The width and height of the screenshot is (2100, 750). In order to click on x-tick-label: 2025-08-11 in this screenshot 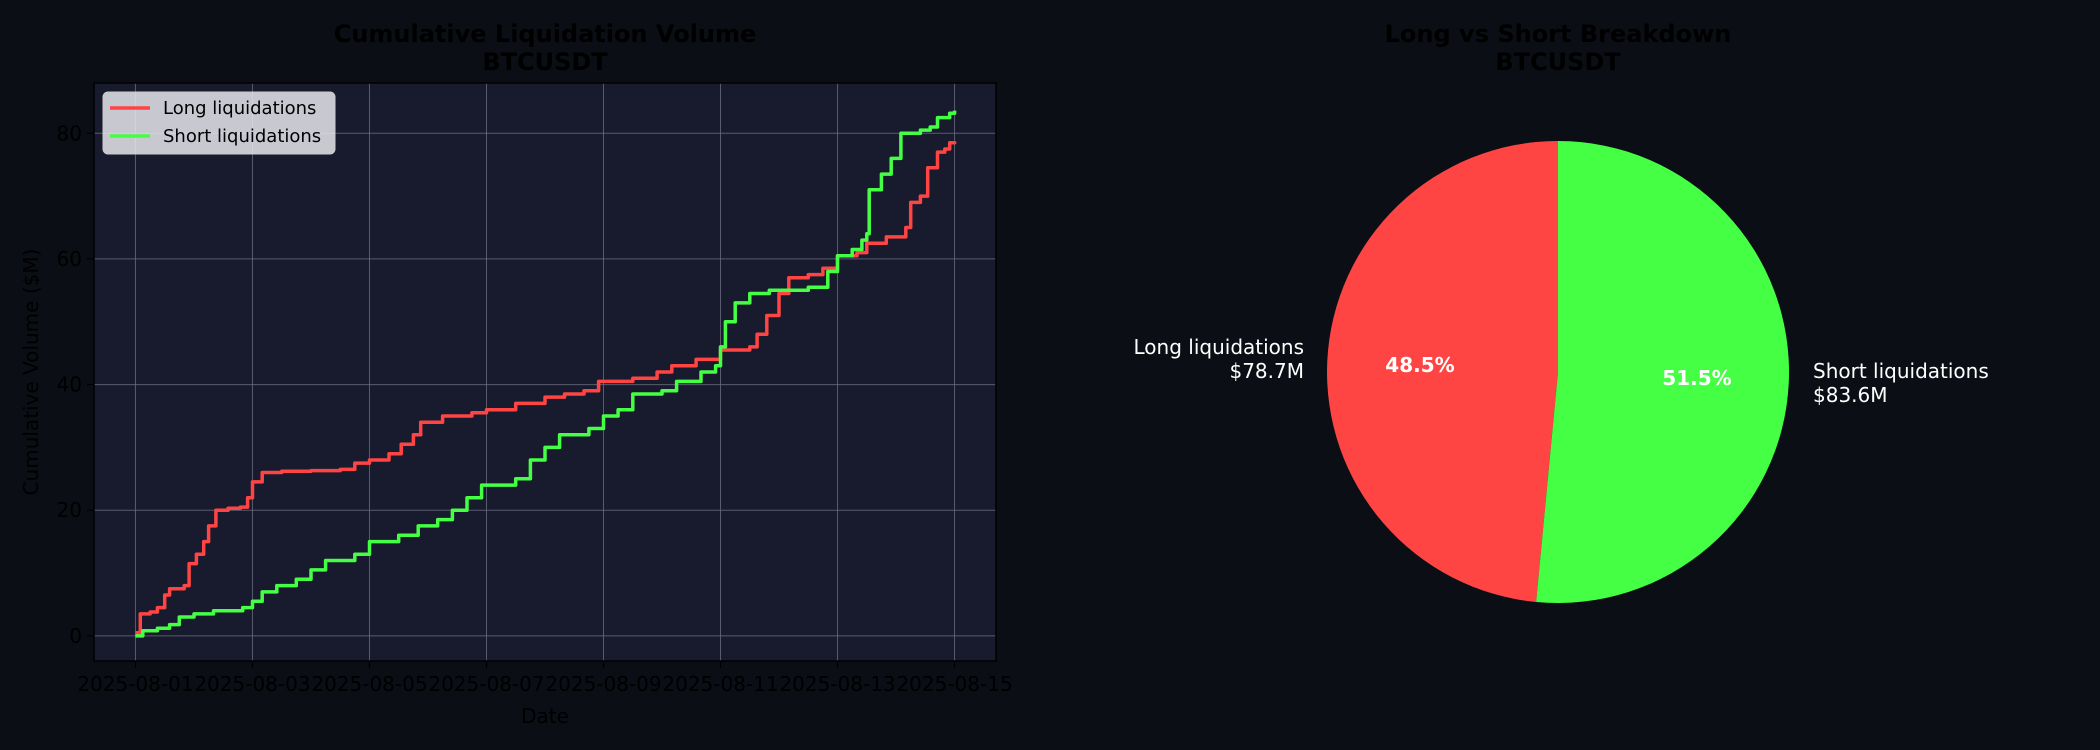, I will do `click(720, 684)`.